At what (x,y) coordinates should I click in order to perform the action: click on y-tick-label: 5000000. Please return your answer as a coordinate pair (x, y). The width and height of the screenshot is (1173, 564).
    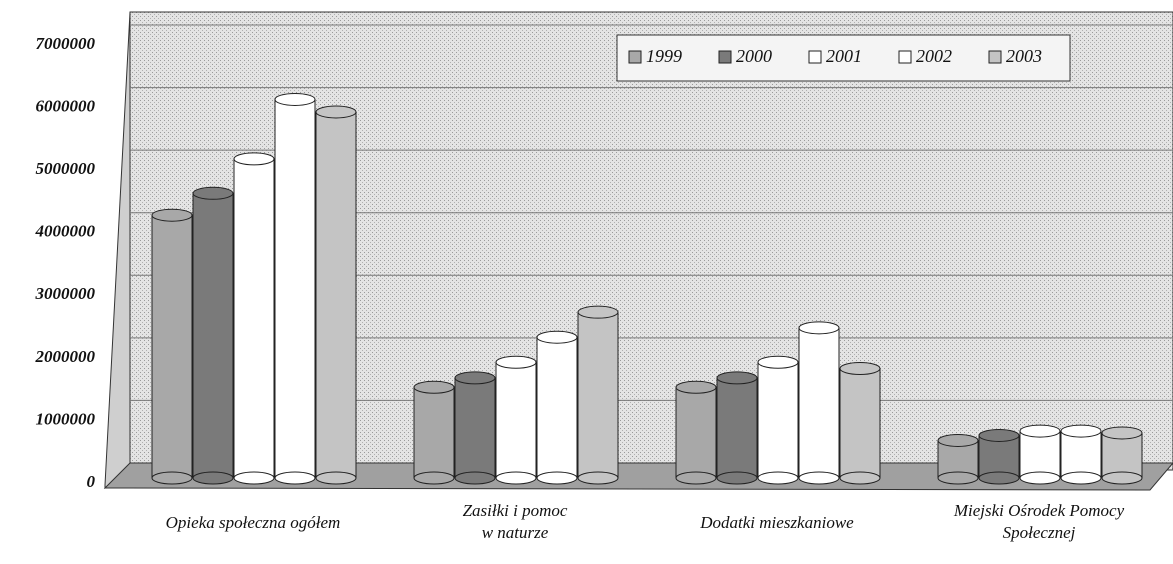
    Looking at the image, I should click on (66, 168).